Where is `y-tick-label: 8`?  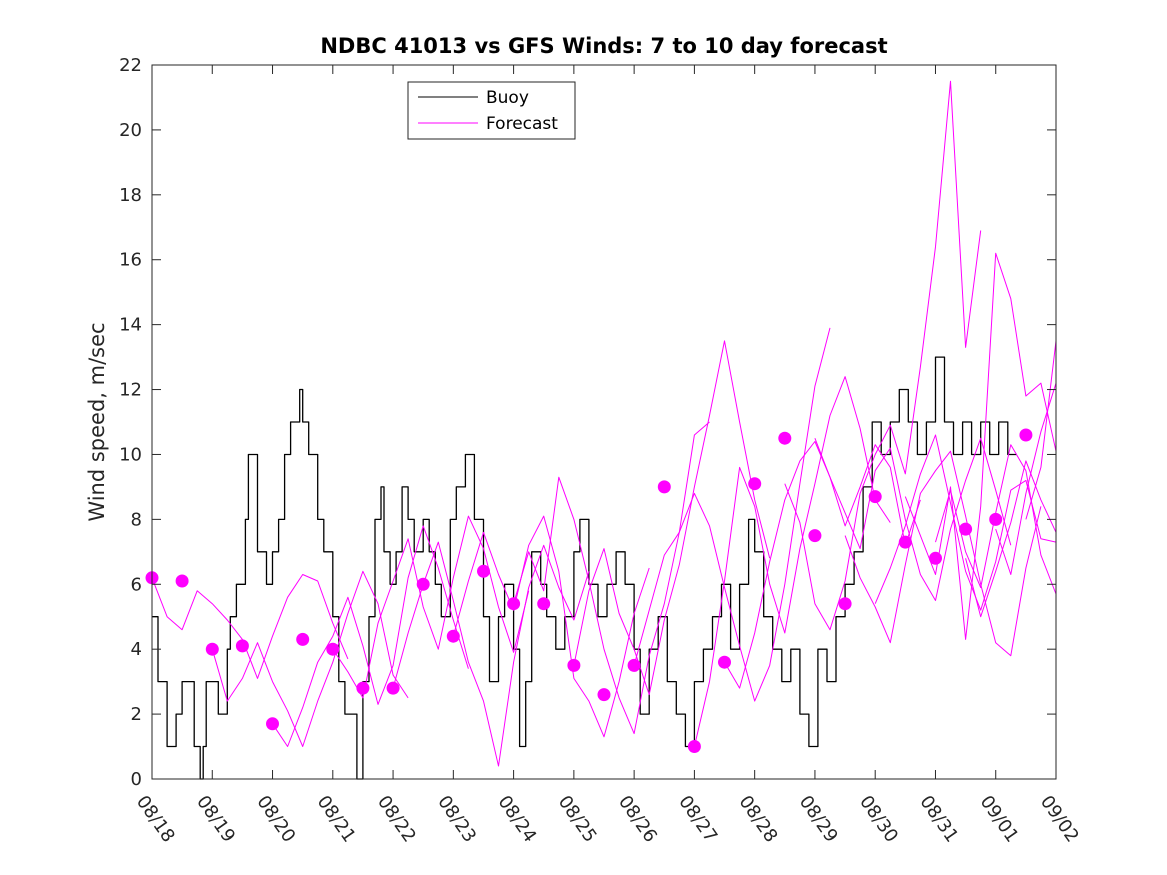 y-tick-label: 8 is located at coordinates (136, 519).